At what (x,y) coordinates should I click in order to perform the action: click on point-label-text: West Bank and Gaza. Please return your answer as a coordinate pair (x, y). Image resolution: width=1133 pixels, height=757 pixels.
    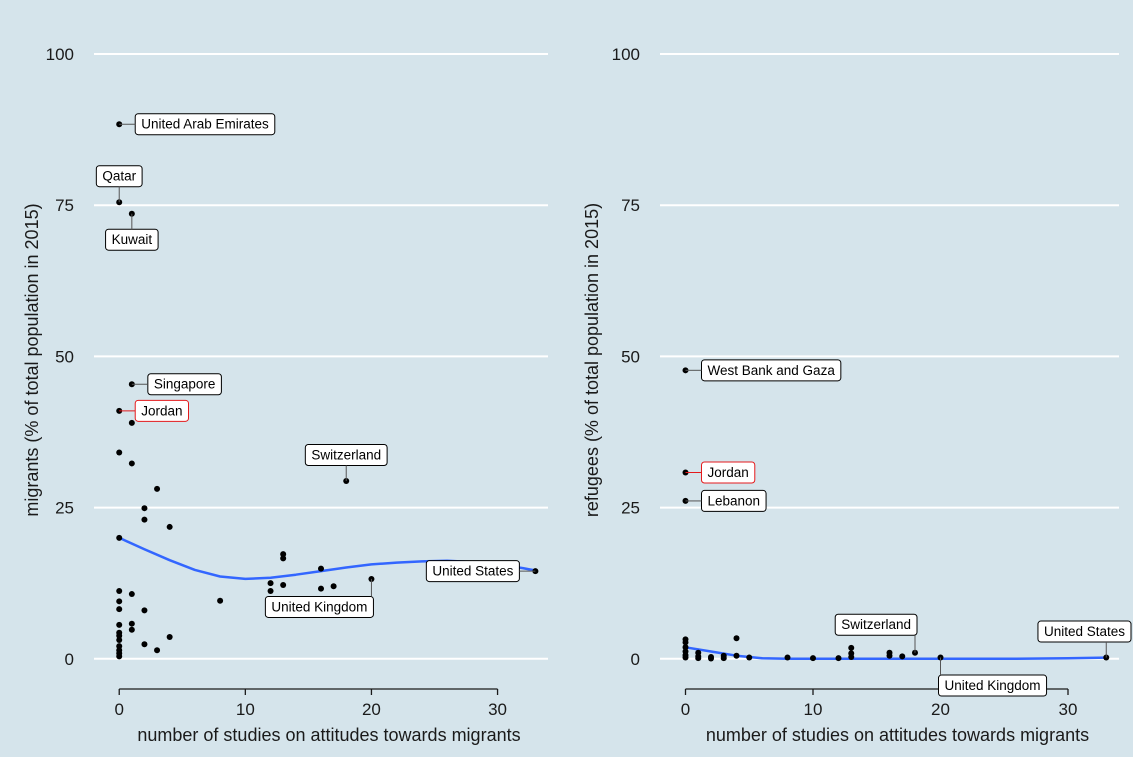
    Looking at the image, I should click on (772, 370).